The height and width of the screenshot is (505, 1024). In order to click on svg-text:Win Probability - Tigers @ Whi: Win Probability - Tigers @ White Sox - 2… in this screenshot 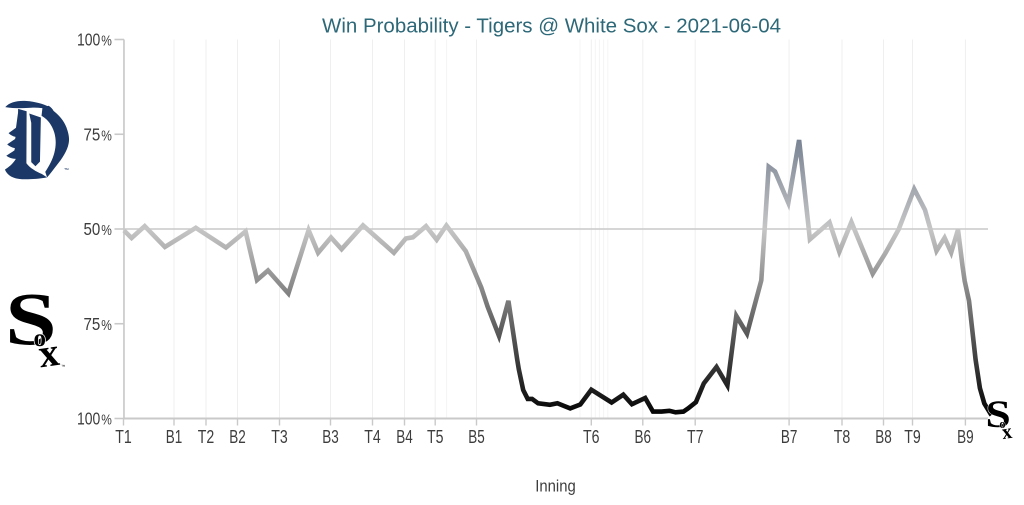, I will do `click(551, 26)`.